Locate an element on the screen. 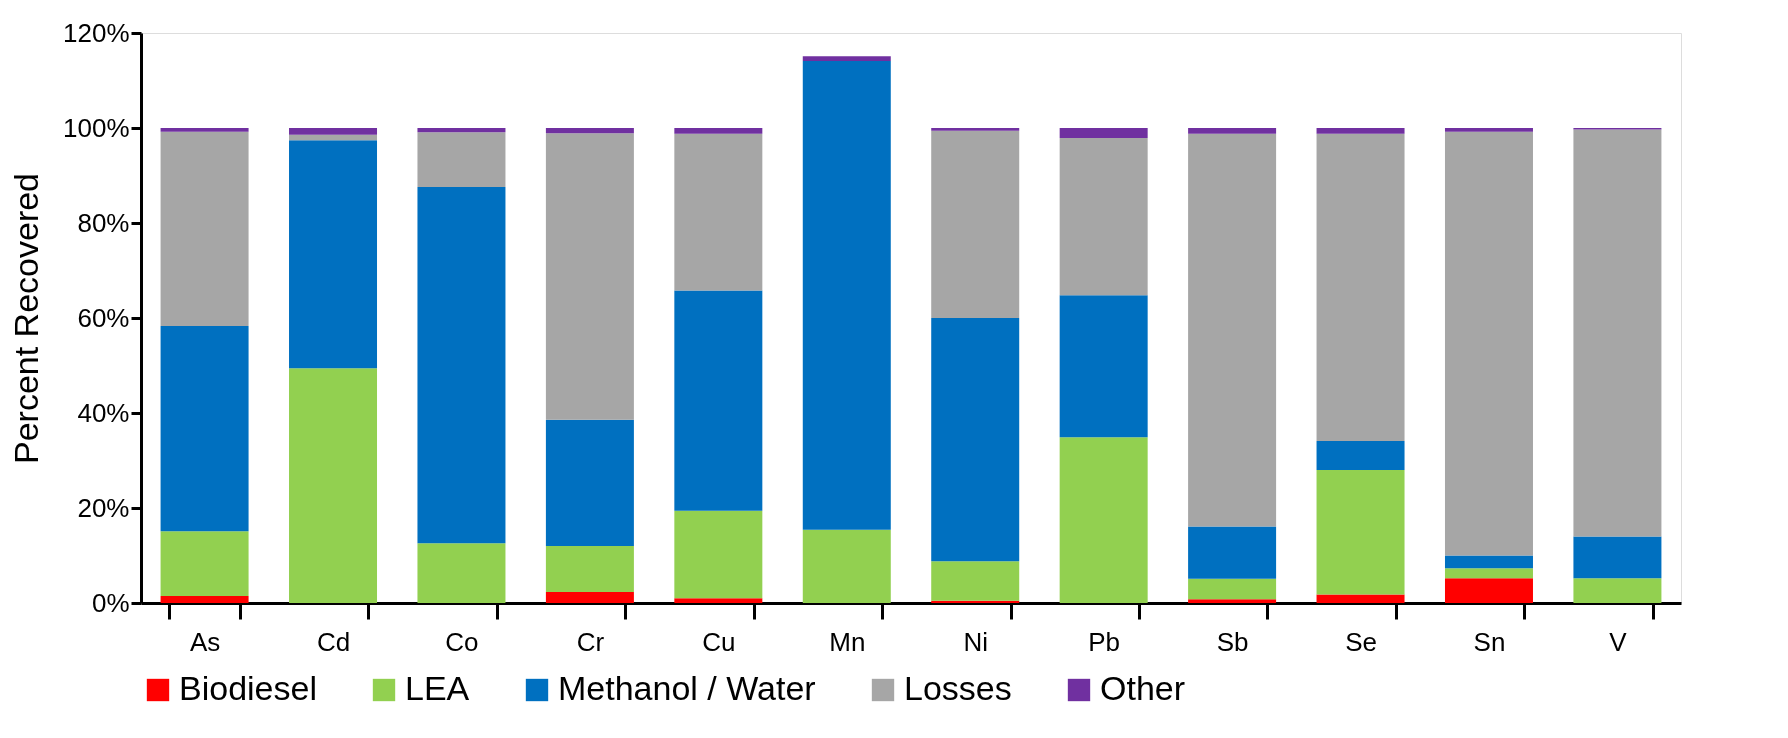  legend-label: Biodiesel is located at coordinates (248, 688).